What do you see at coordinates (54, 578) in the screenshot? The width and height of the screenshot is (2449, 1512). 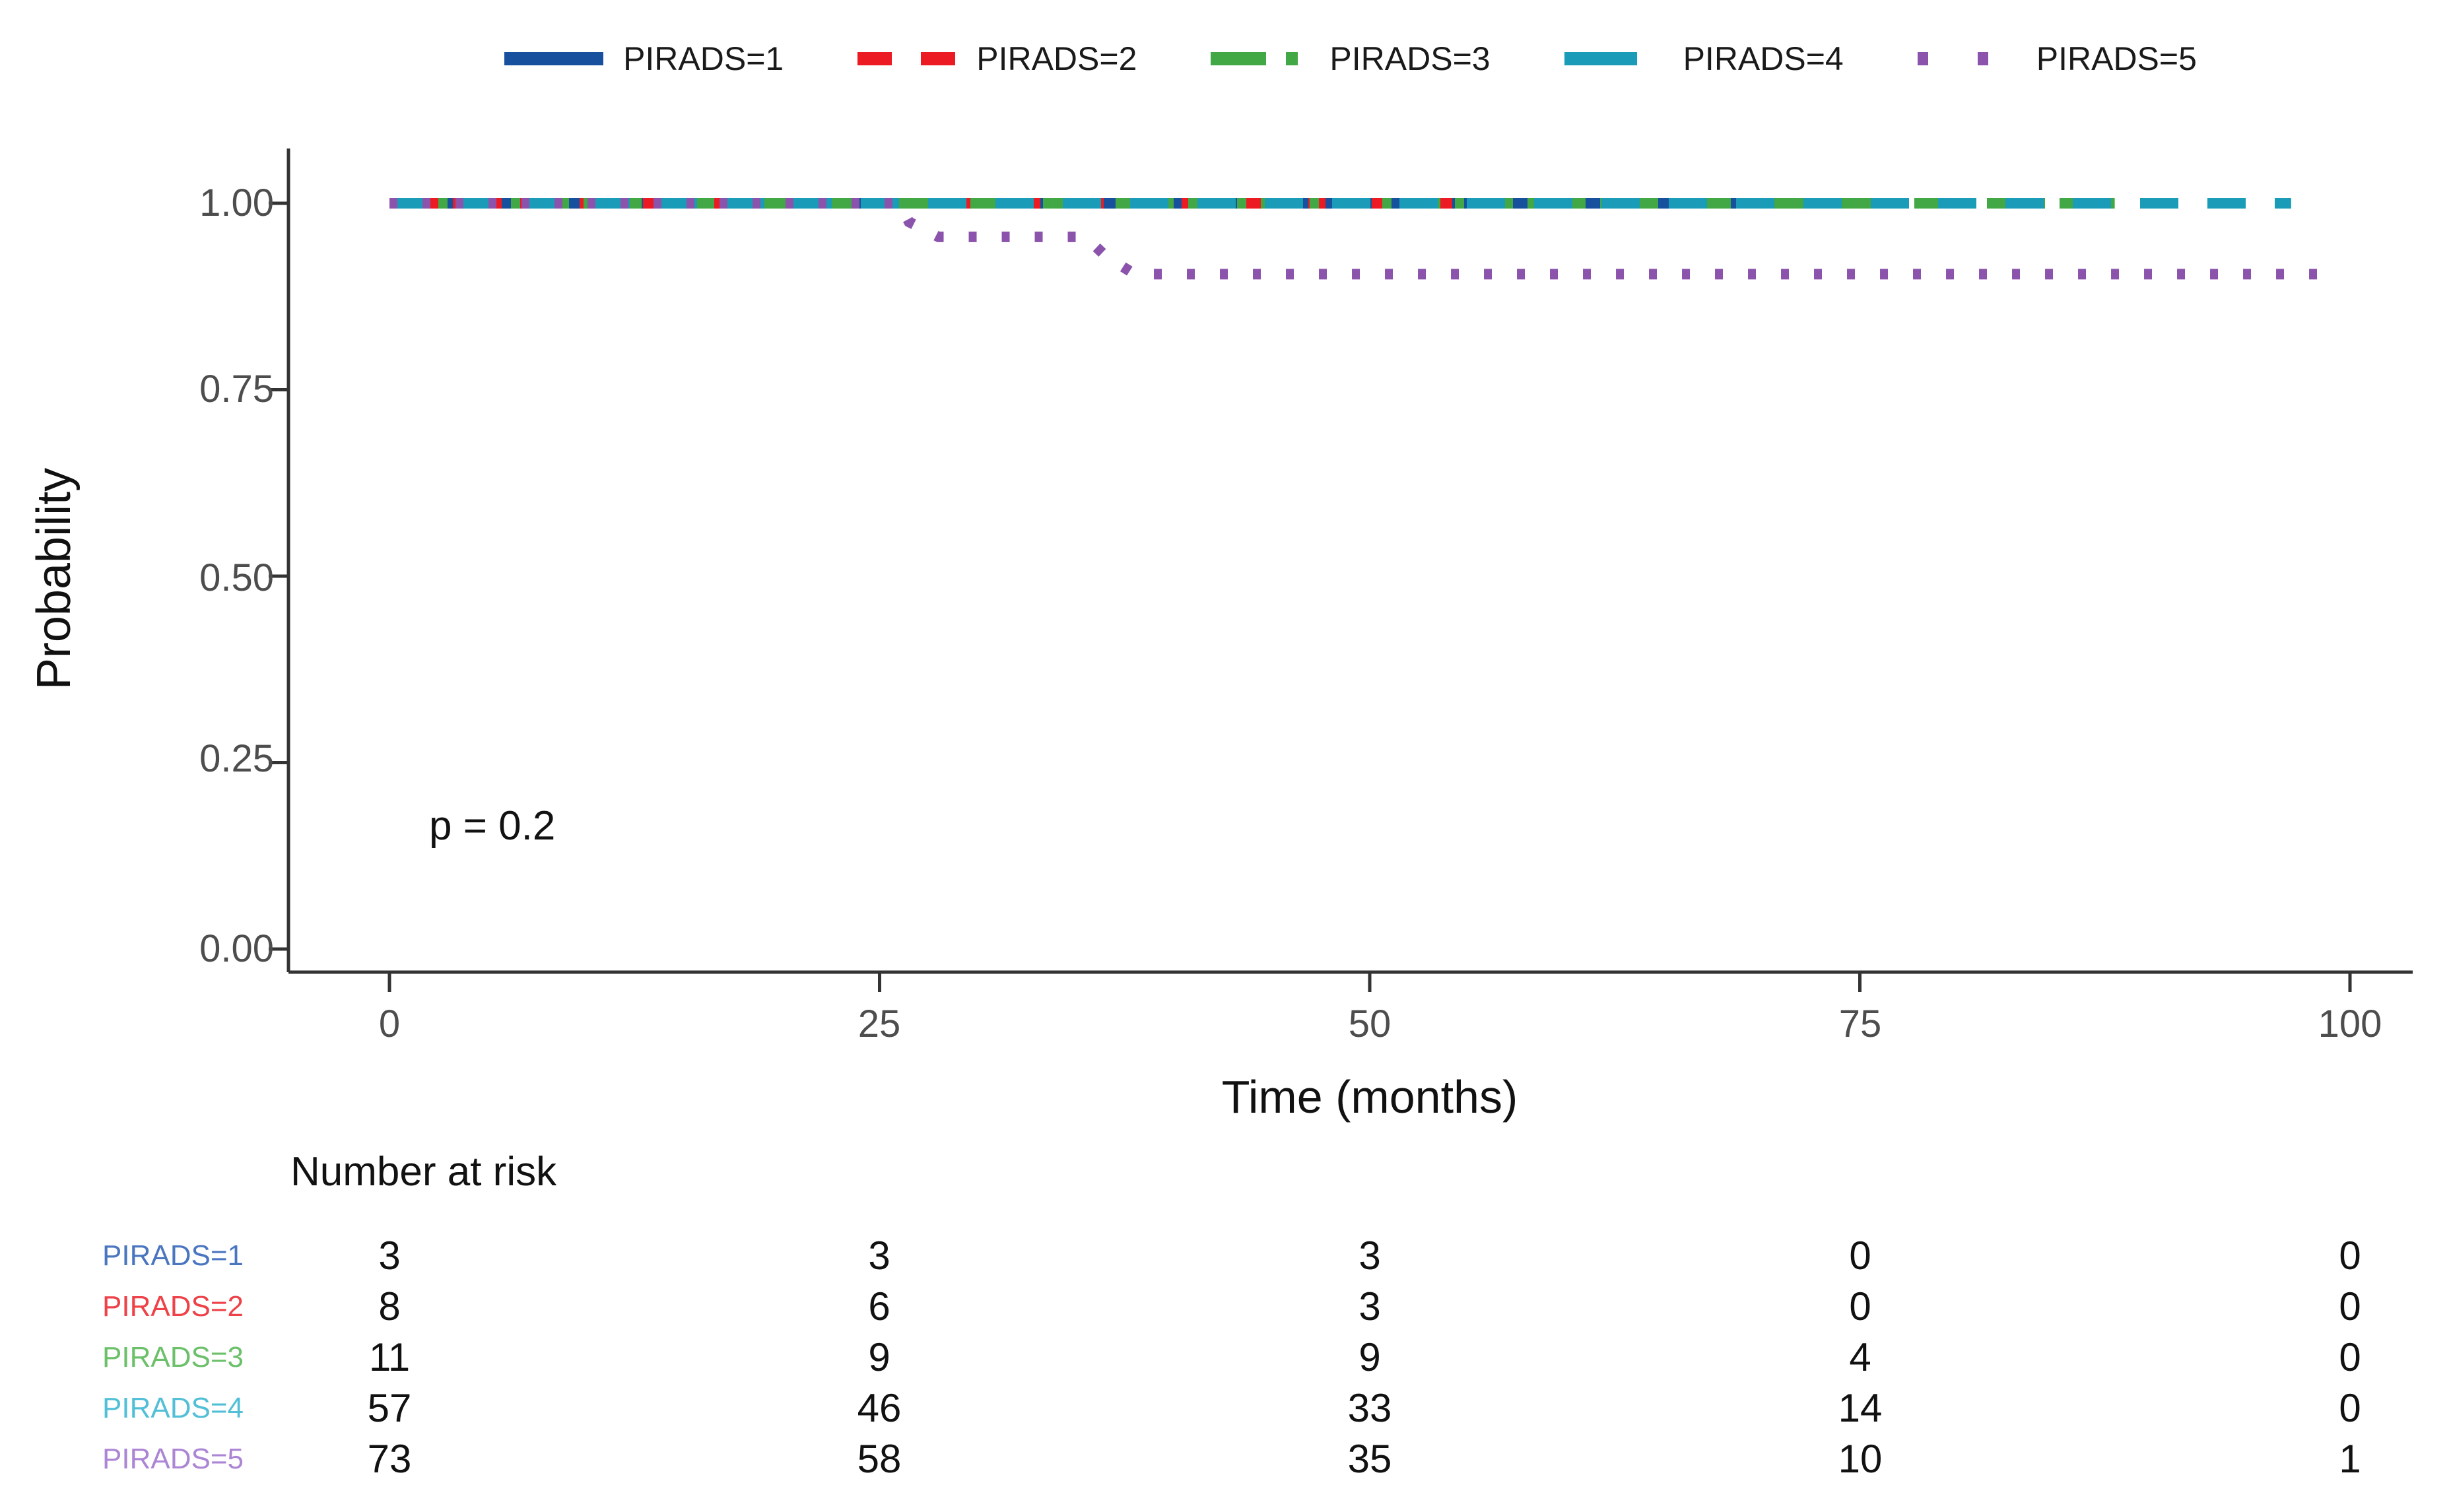 I see `y-axis-title: Probability` at bounding box center [54, 578].